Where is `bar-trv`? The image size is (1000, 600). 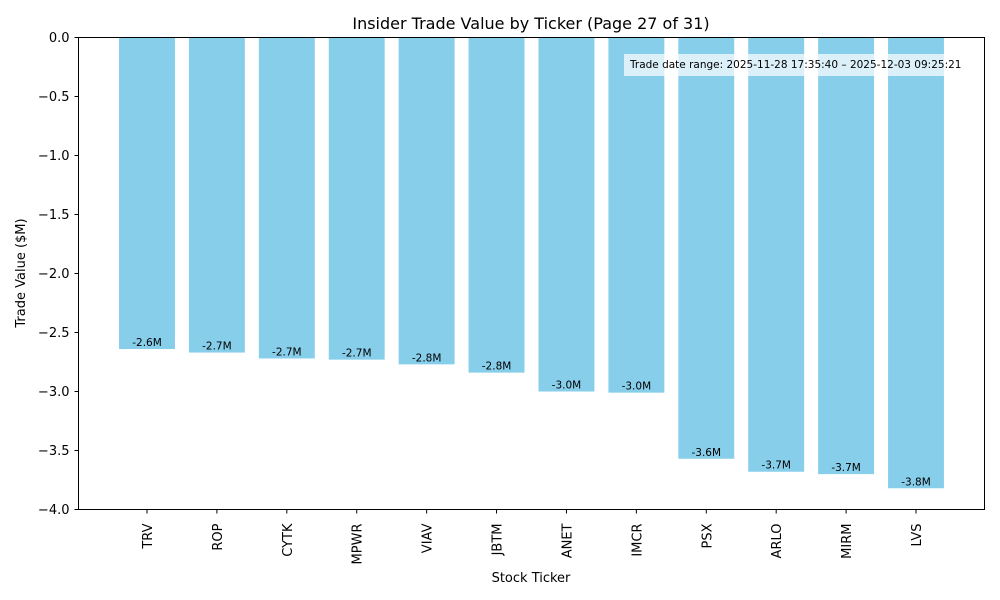 bar-trv is located at coordinates (147, 193).